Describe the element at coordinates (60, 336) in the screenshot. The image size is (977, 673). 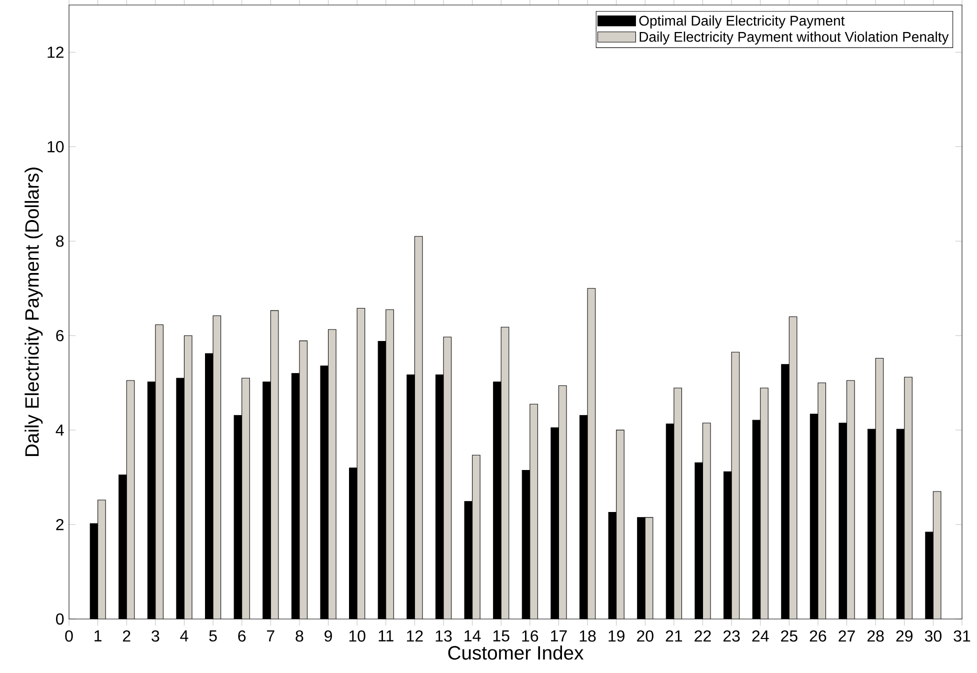
I see `y-tick-label: 6` at that location.